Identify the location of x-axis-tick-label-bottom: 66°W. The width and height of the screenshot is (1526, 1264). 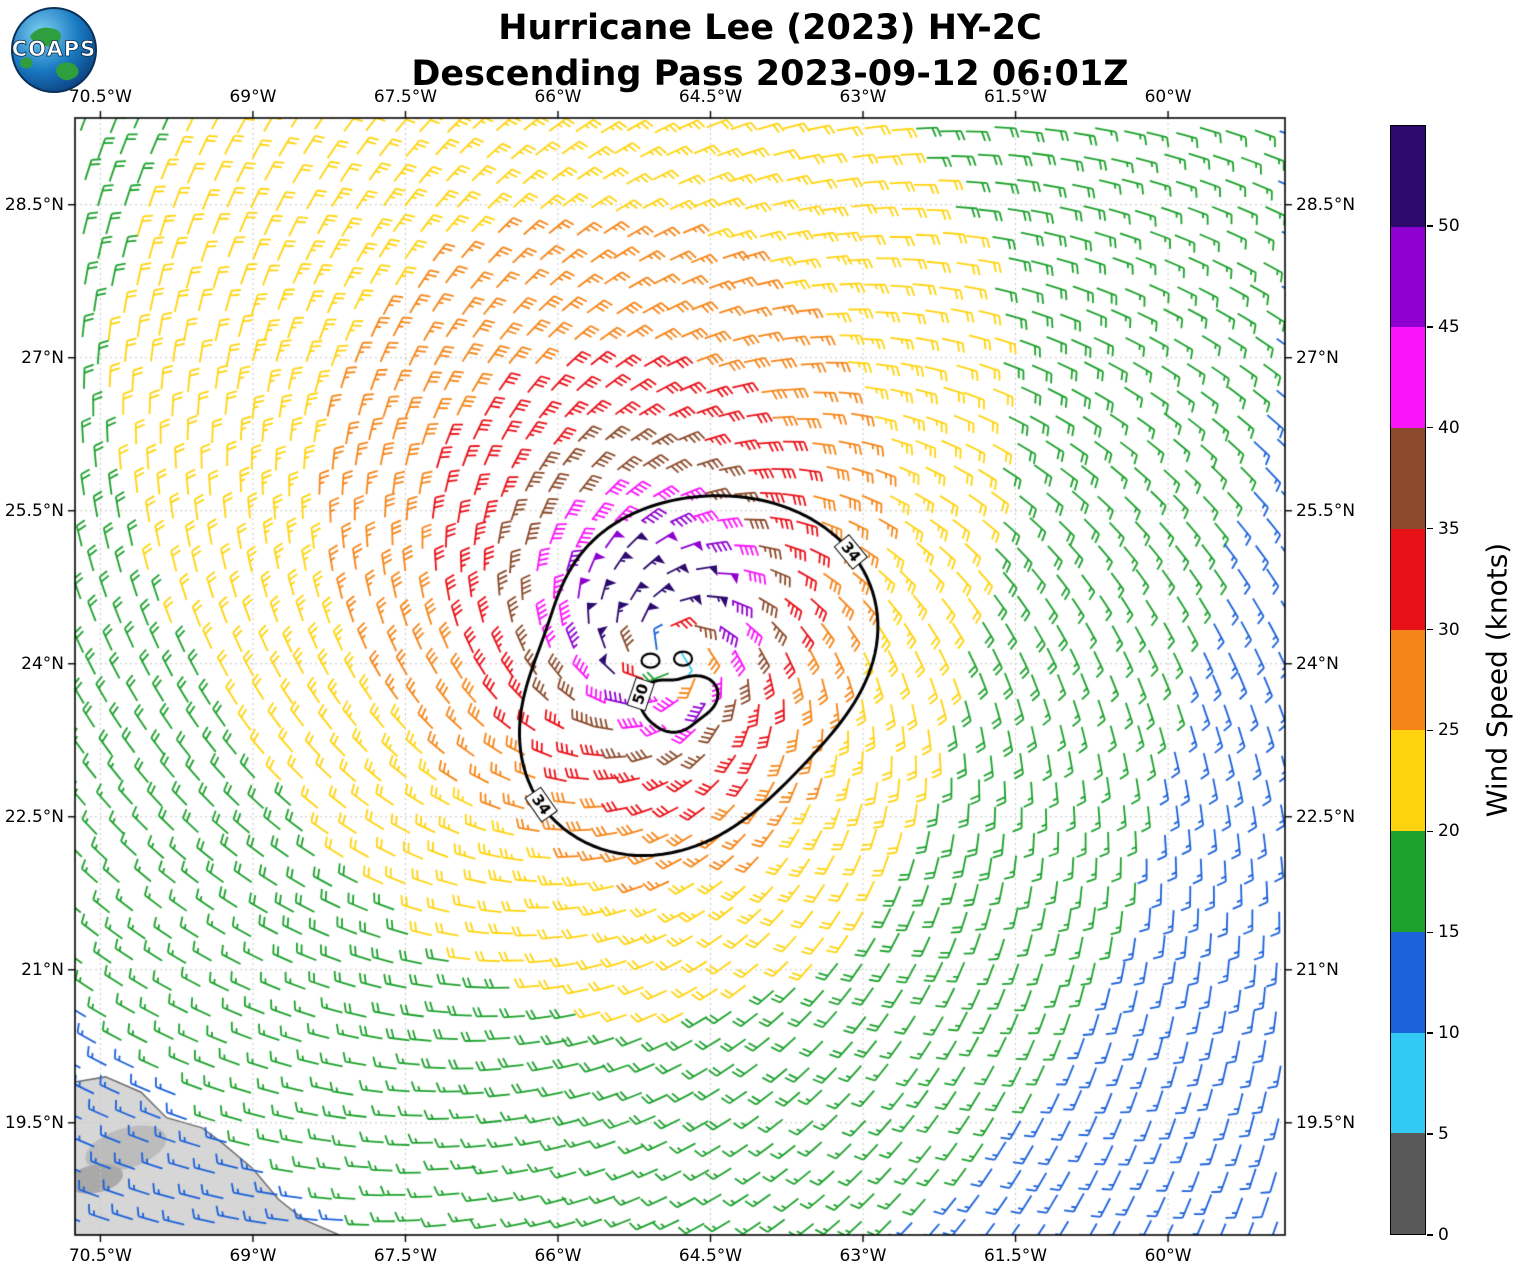
(558, 1255).